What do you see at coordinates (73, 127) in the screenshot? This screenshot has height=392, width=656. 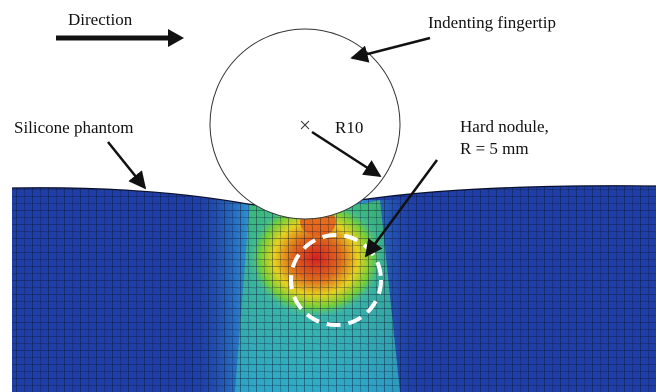 I see `phantom-label: Silicone phantom` at bounding box center [73, 127].